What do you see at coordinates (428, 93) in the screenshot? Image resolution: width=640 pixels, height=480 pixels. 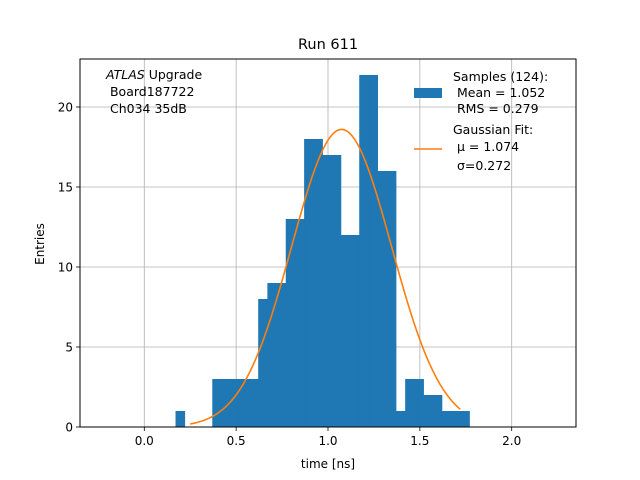 I see `legend-samples-swatch` at bounding box center [428, 93].